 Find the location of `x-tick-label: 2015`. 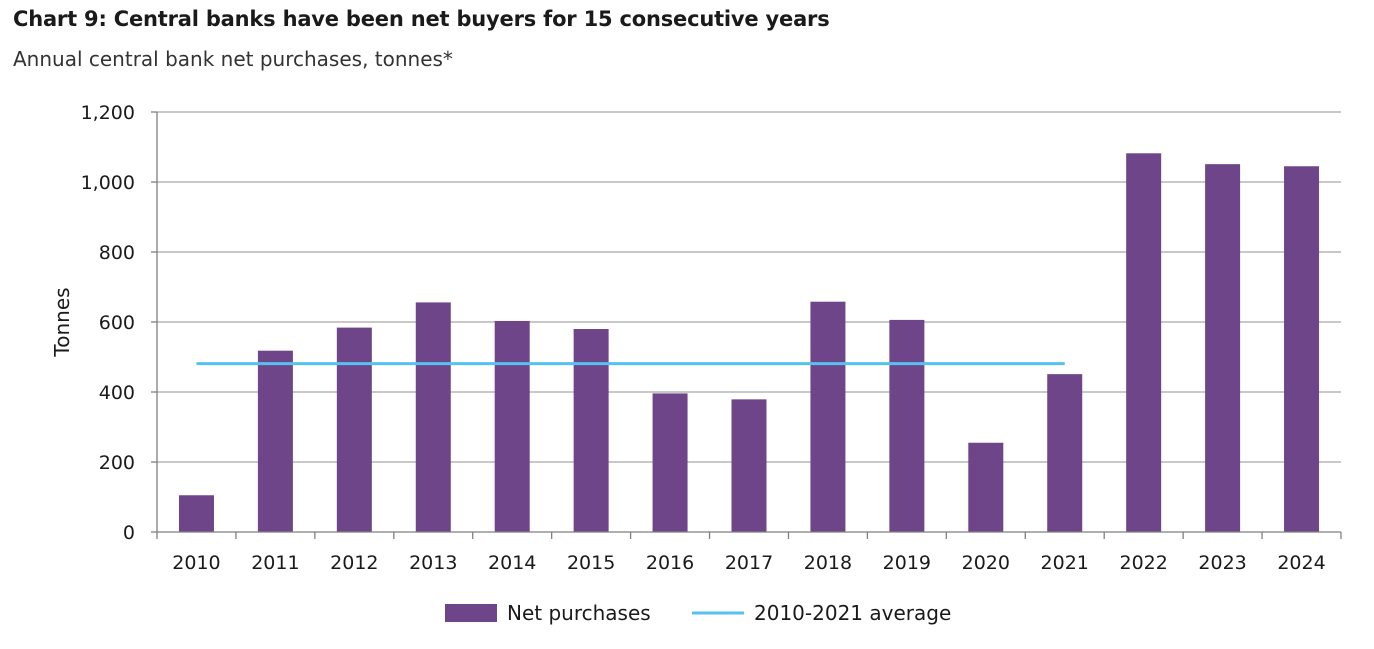

x-tick-label: 2015 is located at coordinates (591, 563).